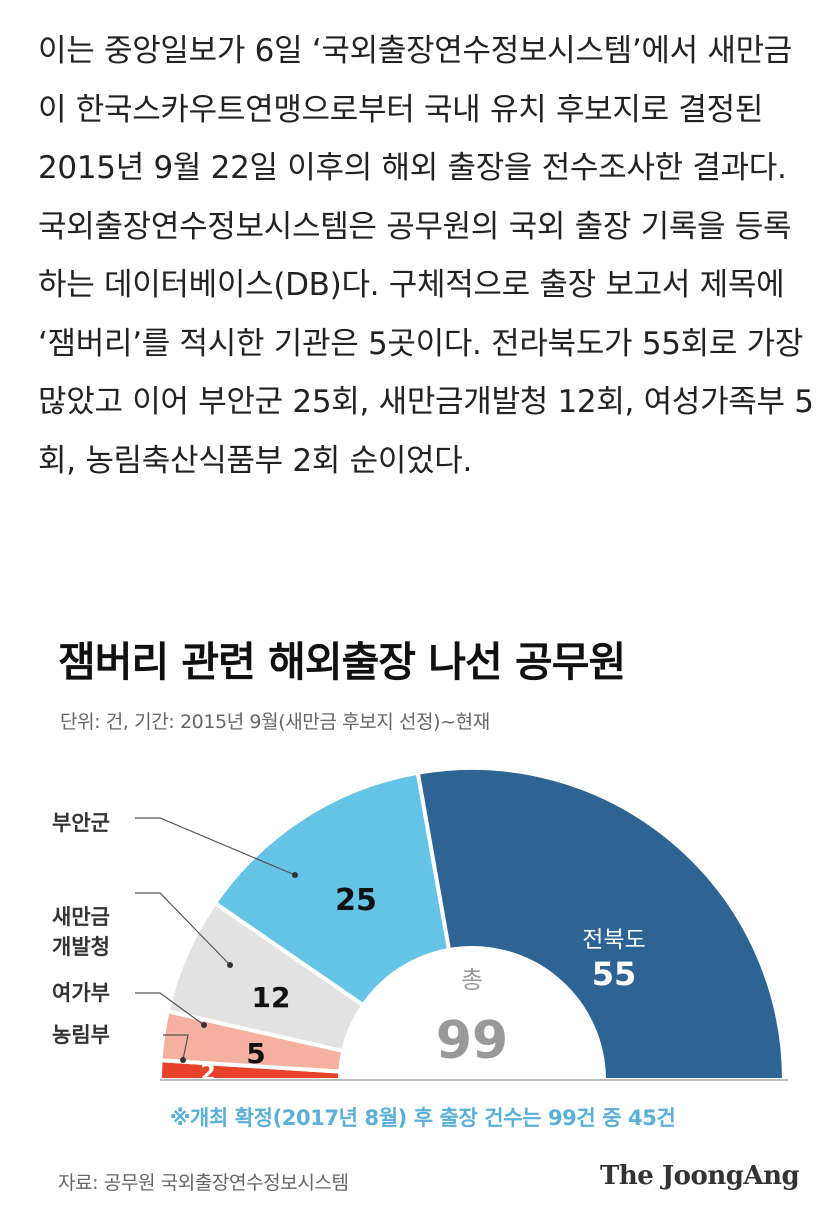 Image resolution: width=840 pixels, height=1227 pixels. Describe the element at coordinates (255, 1053) in the screenshot. I see `slice-value-label: 5` at that location.